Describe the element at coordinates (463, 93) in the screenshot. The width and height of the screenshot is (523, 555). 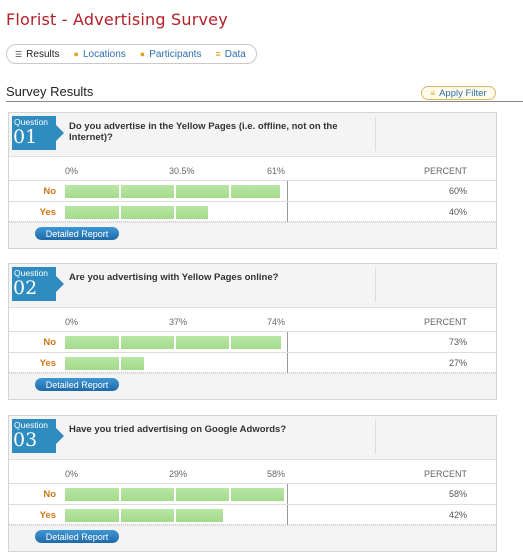
I see `apply-filter-label: Apply Filter` at that location.